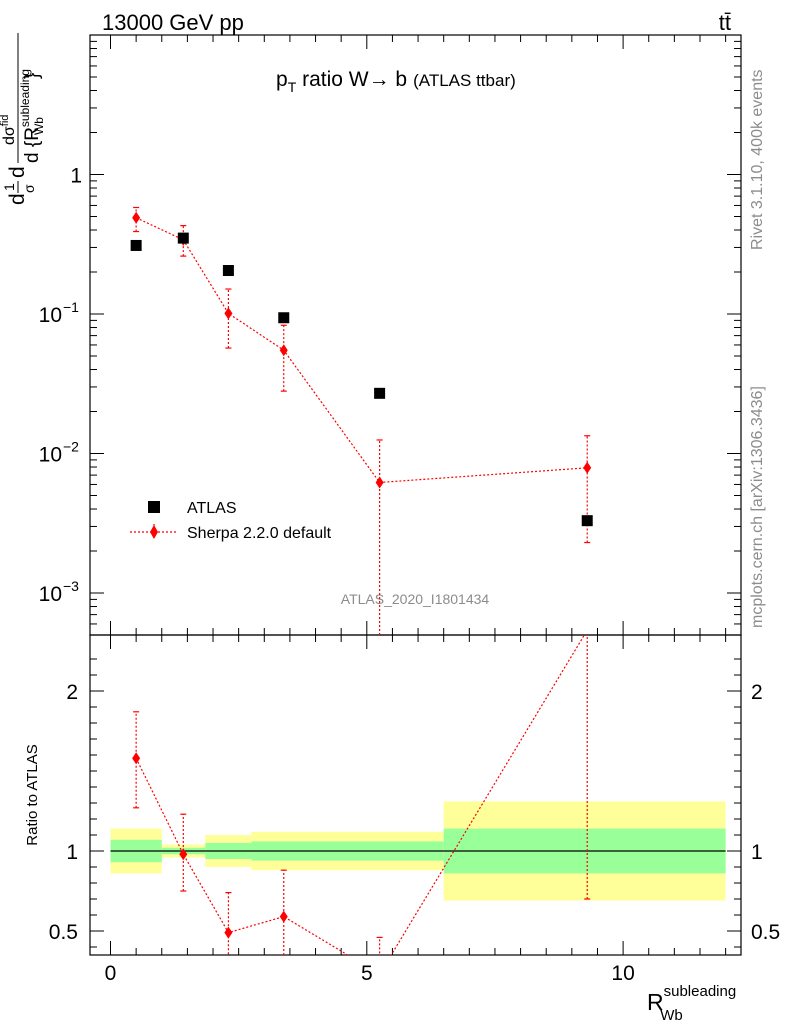 This screenshot has width=786, height=1024. Describe the element at coordinates (622, 973) in the screenshot. I see `x-tick-label: 10` at that location.